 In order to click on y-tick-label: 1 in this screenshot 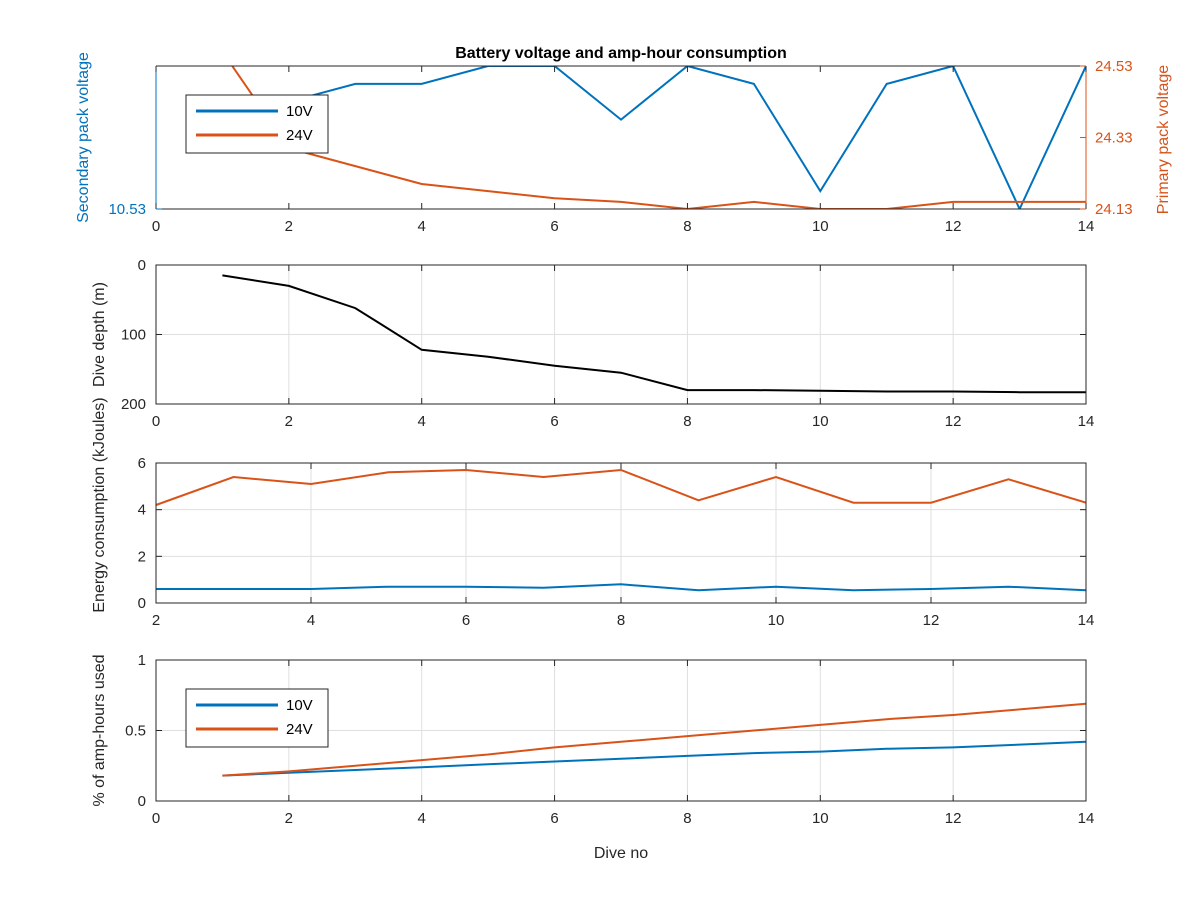, I will do `click(142, 660)`.